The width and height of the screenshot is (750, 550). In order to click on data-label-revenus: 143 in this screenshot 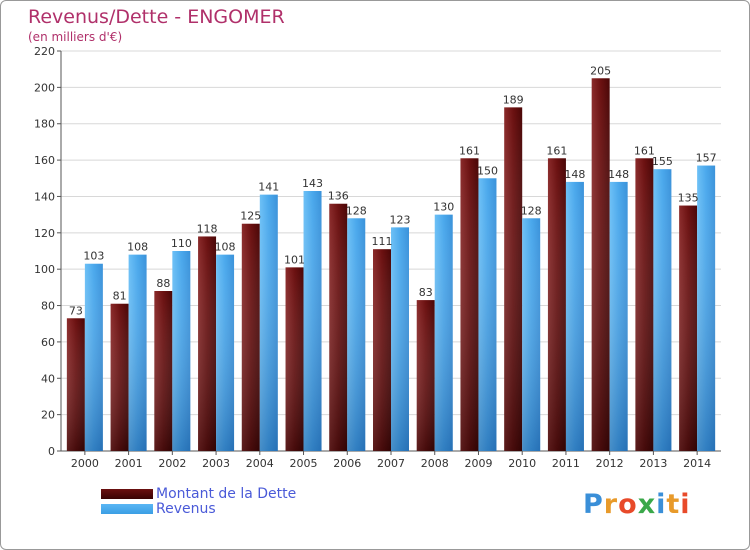, I will do `click(312, 183)`.